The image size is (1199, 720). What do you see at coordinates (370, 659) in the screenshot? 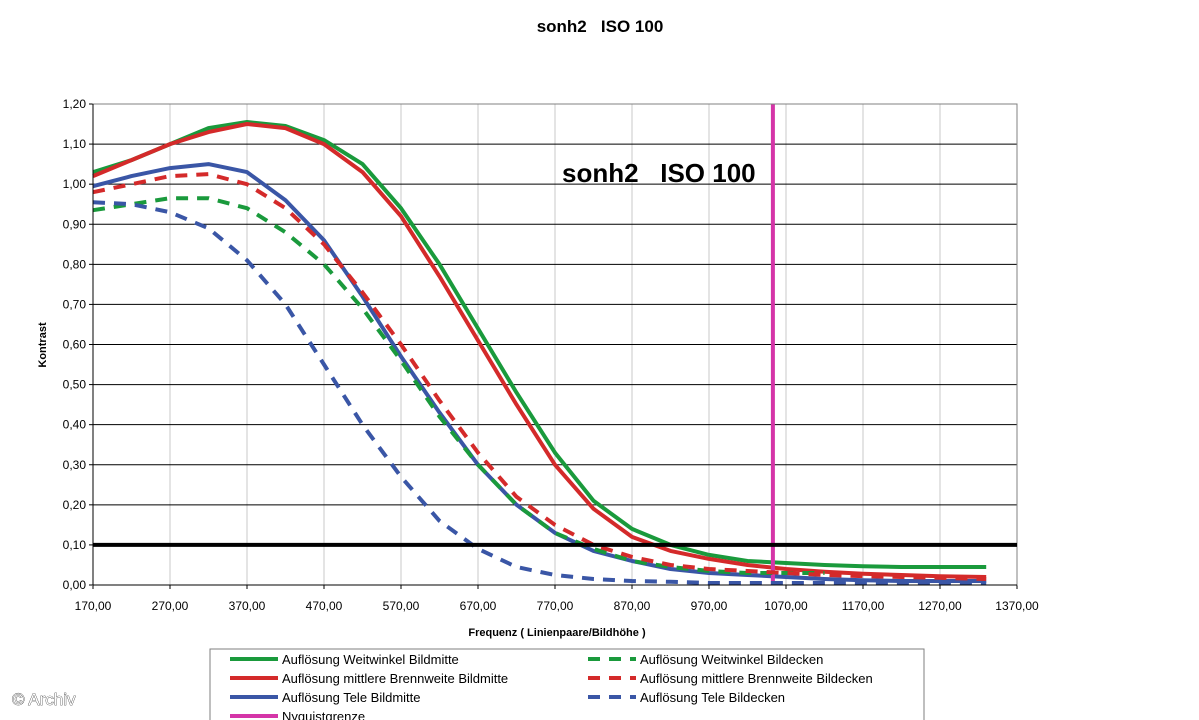
I see `legend-label: Auflösung Weitwinkel Bildmitte` at bounding box center [370, 659].